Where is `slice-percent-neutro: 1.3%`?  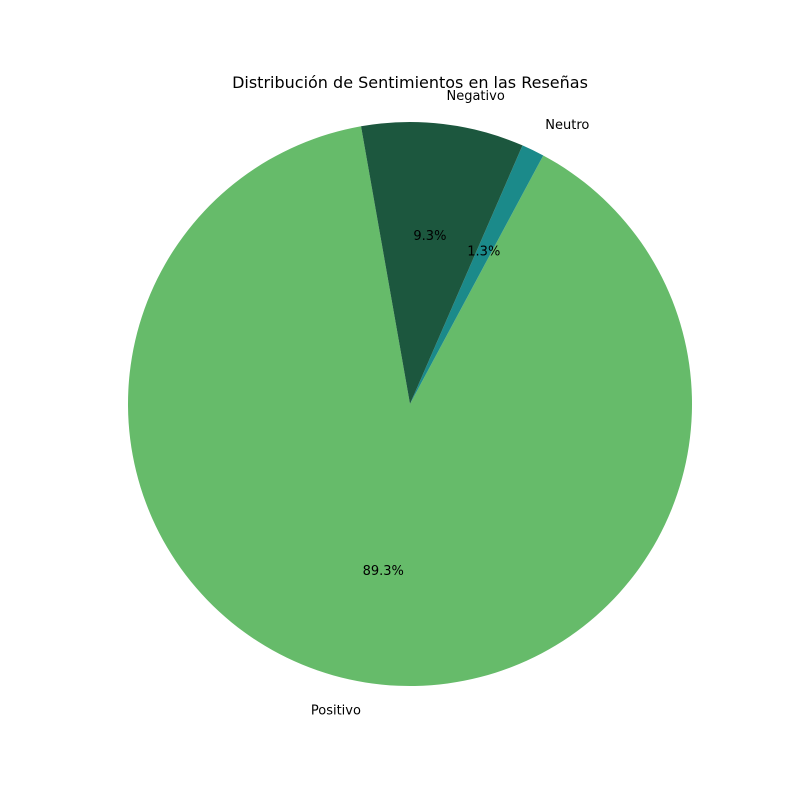 slice-percent-neutro: 1.3% is located at coordinates (483, 252).